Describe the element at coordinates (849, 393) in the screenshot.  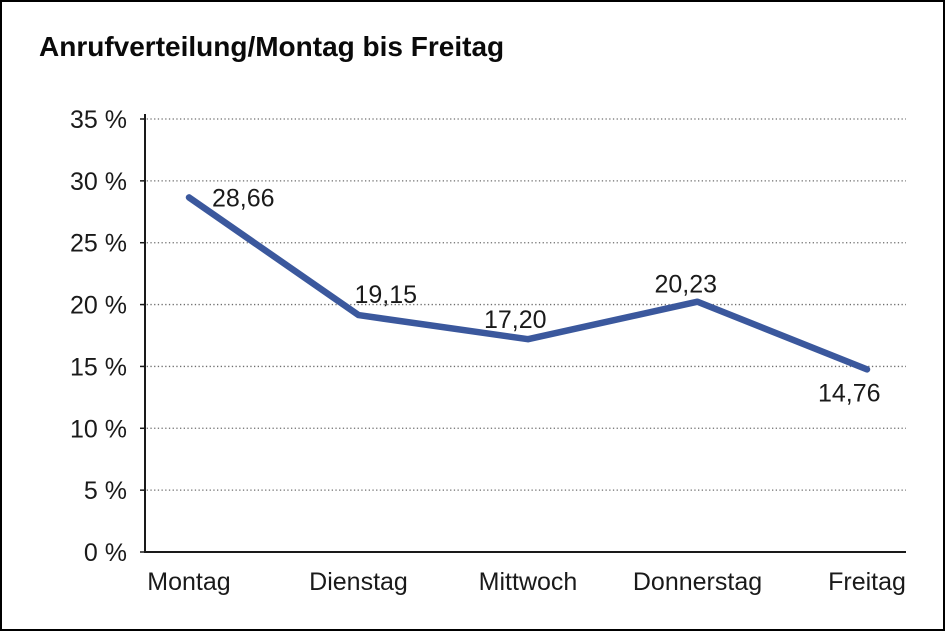
I see `data-point-label: 14,76` at that location.